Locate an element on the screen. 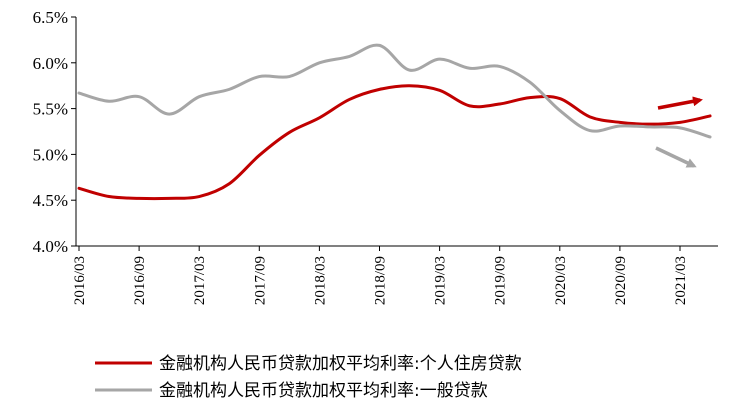  y-tick-label: 6.0% is located at coordinates (50, 63).